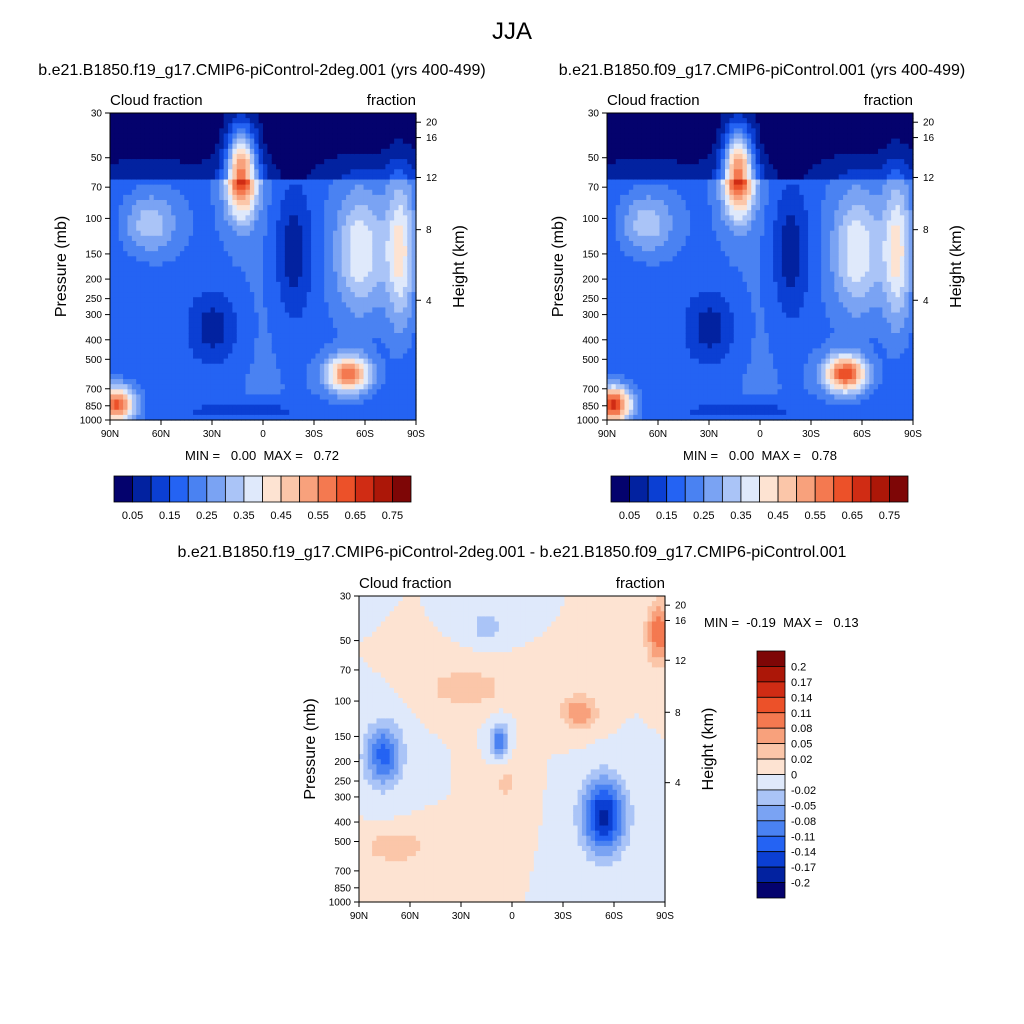 Image resolution: width=1024 pixels, height=1024 pixels. Describe the element at coordinates (405, 583) in the screenshot. I see `panel-3-left-label: Cloud fraction` at that location.